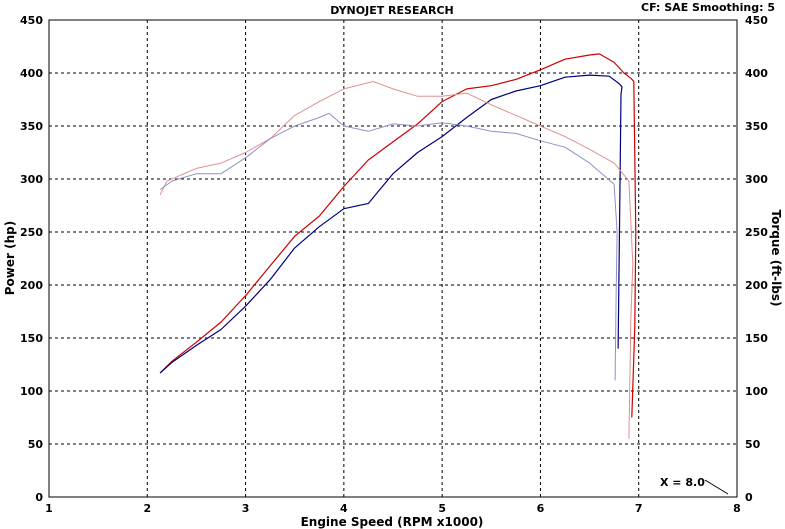  What do you see at coordinates (31, 285) in the screenshot?
I see `y-tick-label-left: 200` at bounding box center [31, 285].